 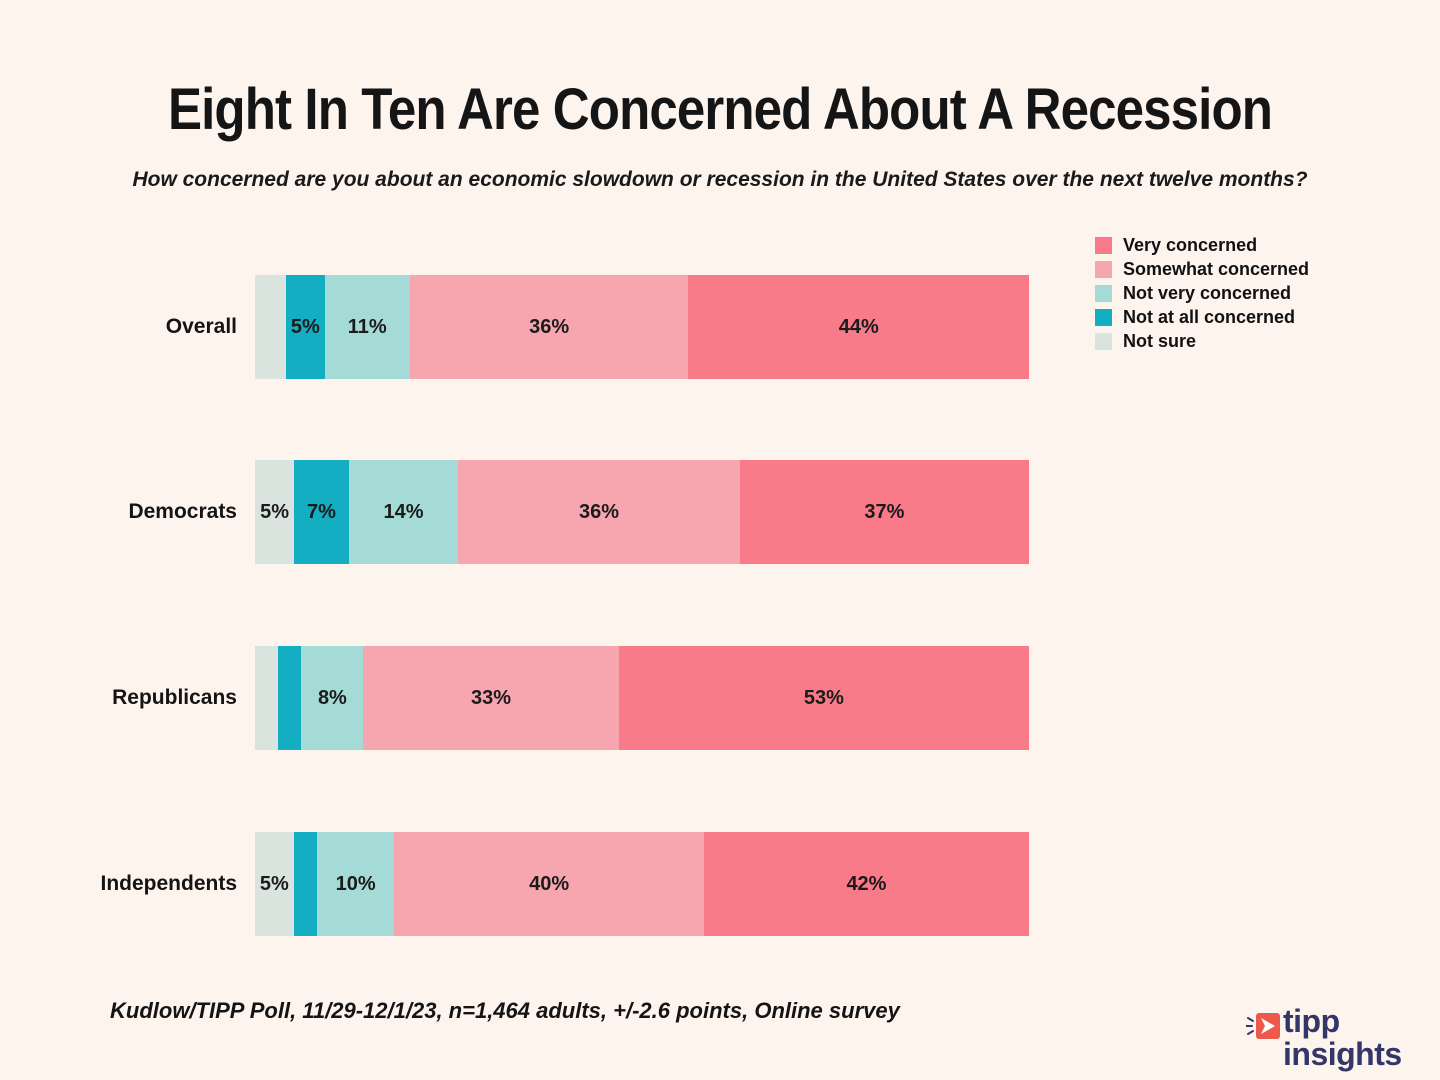 I want to click on logo-text-tipp: tipp, so click(x=1311, y=1021).